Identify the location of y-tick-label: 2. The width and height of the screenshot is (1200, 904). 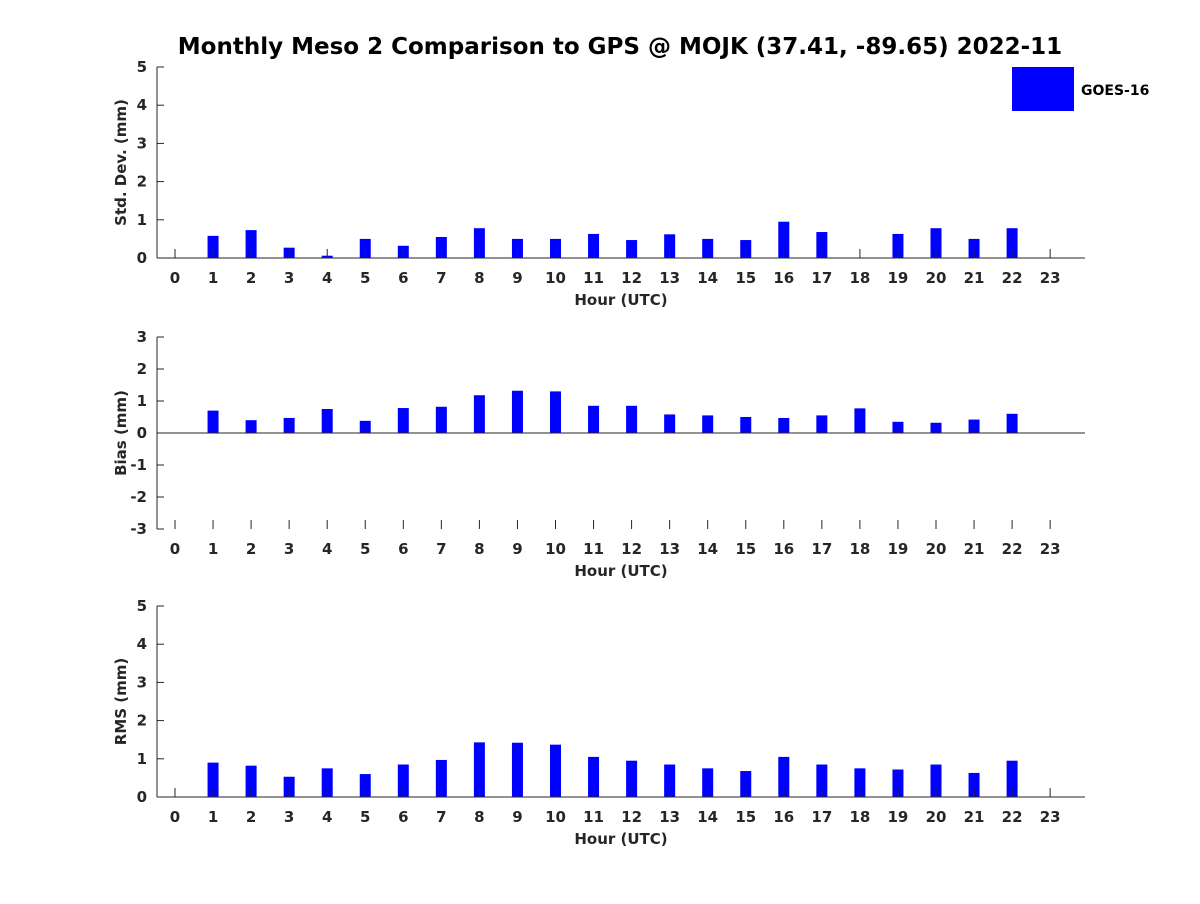
(142, 721).